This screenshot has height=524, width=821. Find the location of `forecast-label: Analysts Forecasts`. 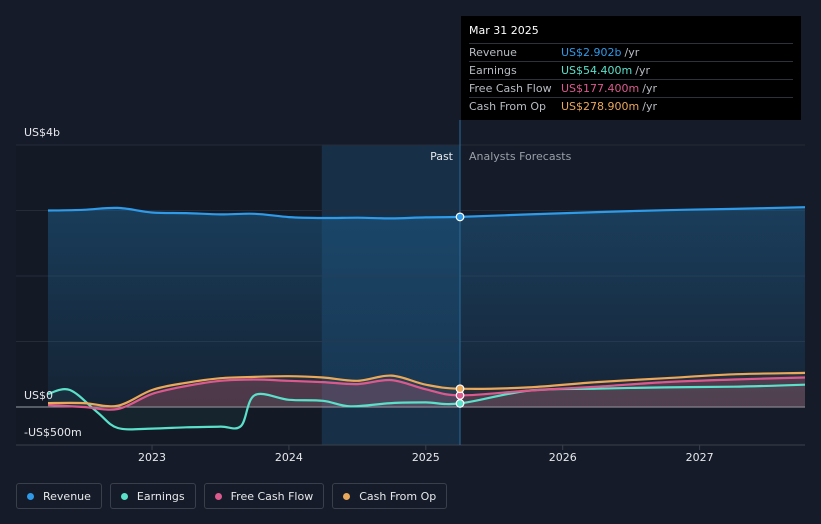

forecast-label: Analysts Forecasts is located at coordinates (520, 156).